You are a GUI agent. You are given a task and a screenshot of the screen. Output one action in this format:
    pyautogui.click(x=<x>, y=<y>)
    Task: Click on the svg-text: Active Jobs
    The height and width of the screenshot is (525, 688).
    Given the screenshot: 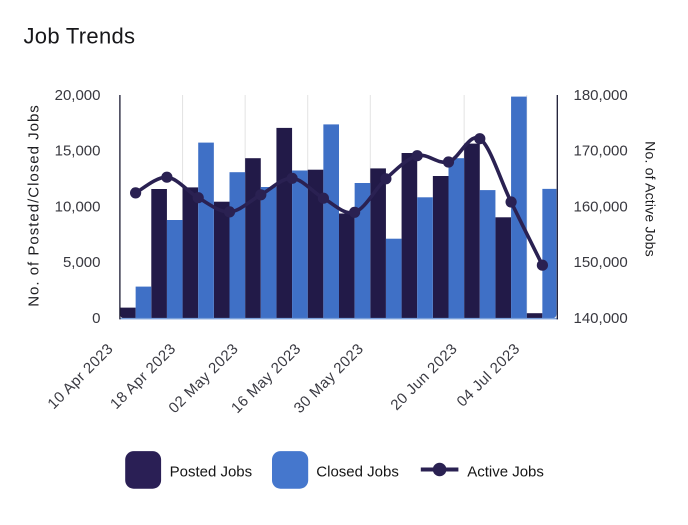 What is the action you would take?
    pyautogui.click(x=505, y=471)
    